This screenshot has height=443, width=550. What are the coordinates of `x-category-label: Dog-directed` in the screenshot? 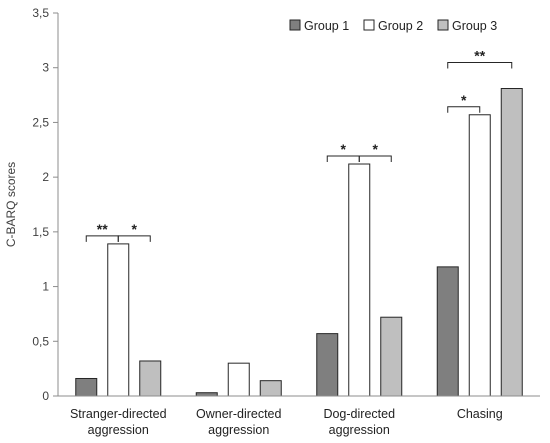 It's located at (359, 414).